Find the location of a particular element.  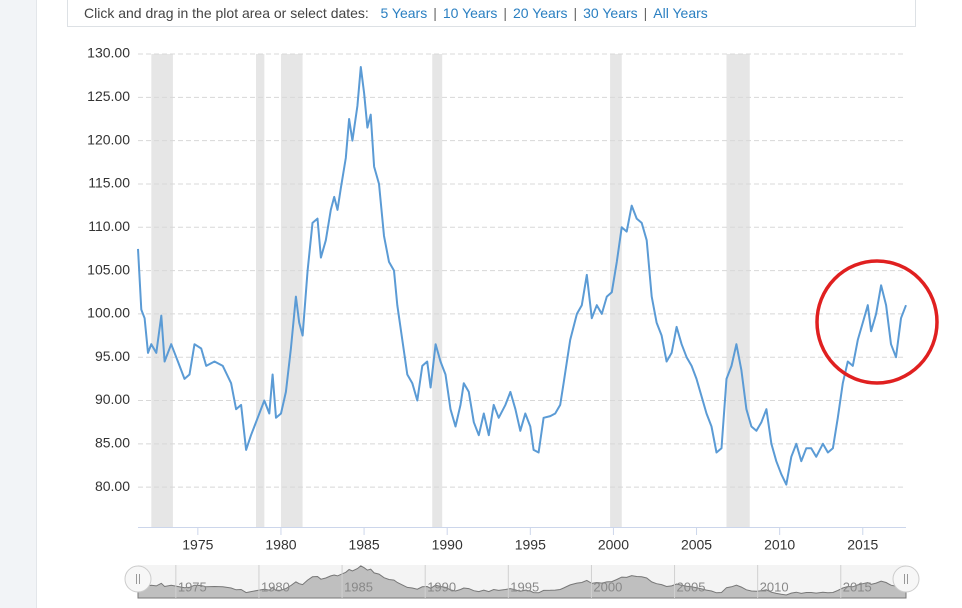

y-tick-label: 95.00 is located at coordinates (112, 356).